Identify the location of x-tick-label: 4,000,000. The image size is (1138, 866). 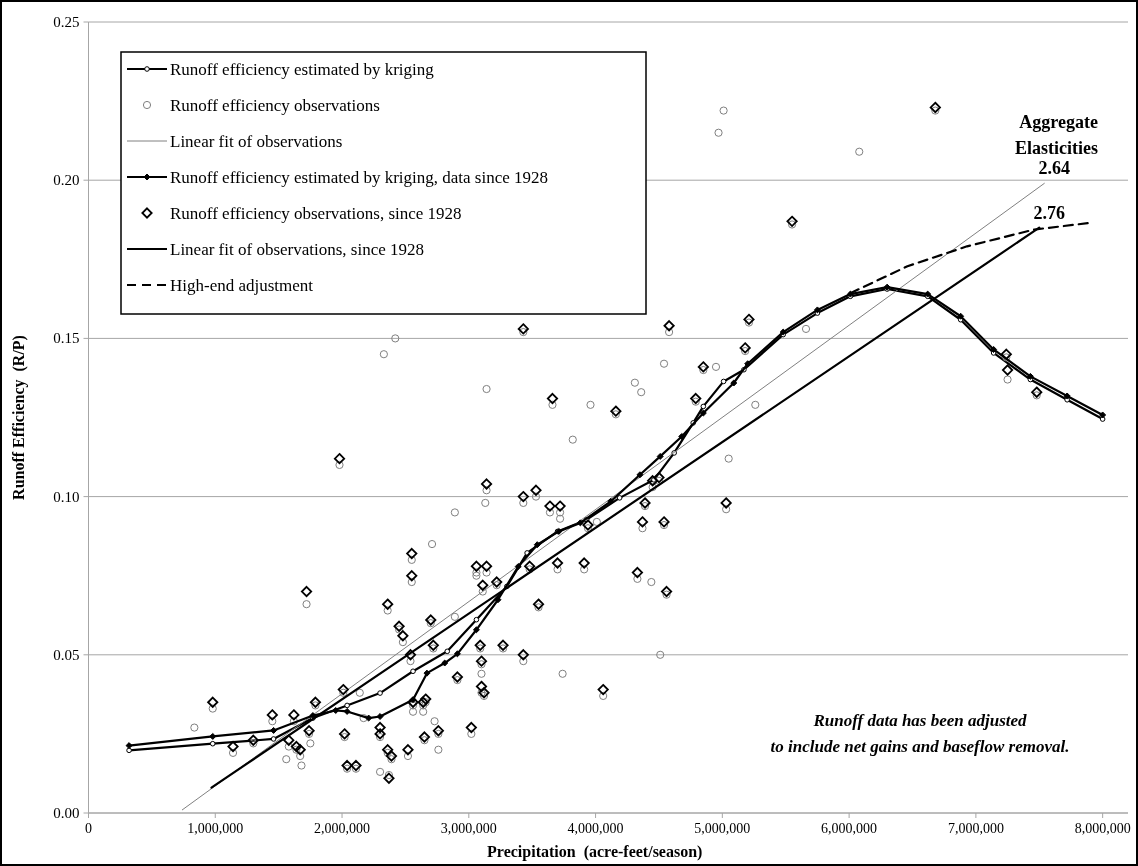
(595, 828).